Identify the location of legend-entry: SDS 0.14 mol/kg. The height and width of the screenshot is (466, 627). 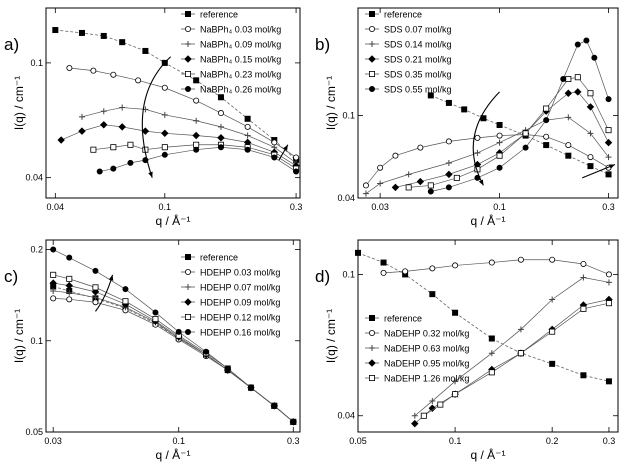
(418, 45).